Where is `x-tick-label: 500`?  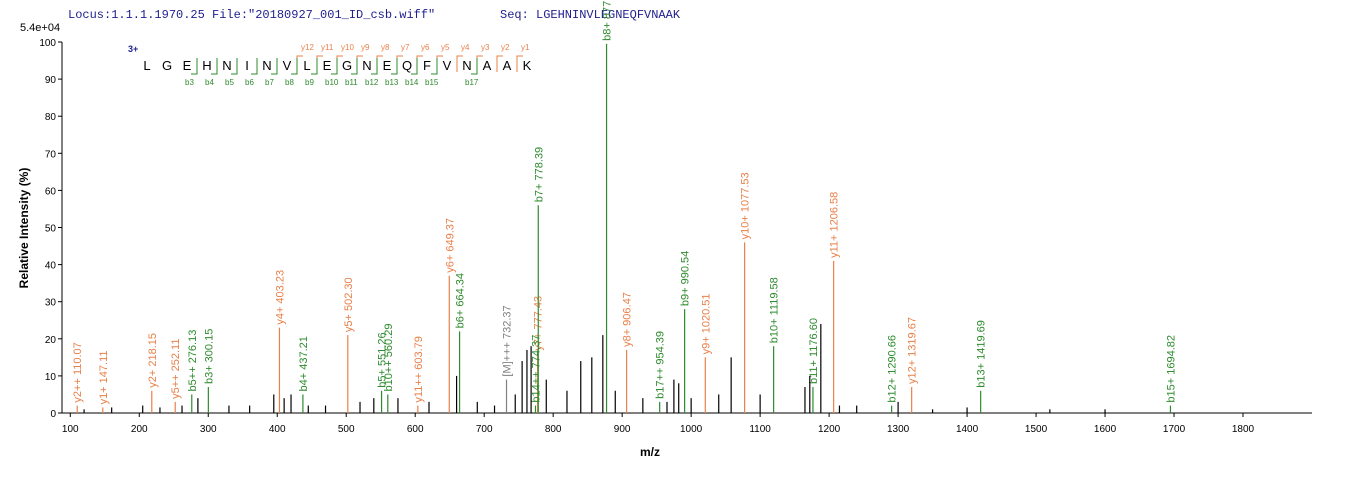 x-tick-label: 500 is located at coordinates (346, 429).